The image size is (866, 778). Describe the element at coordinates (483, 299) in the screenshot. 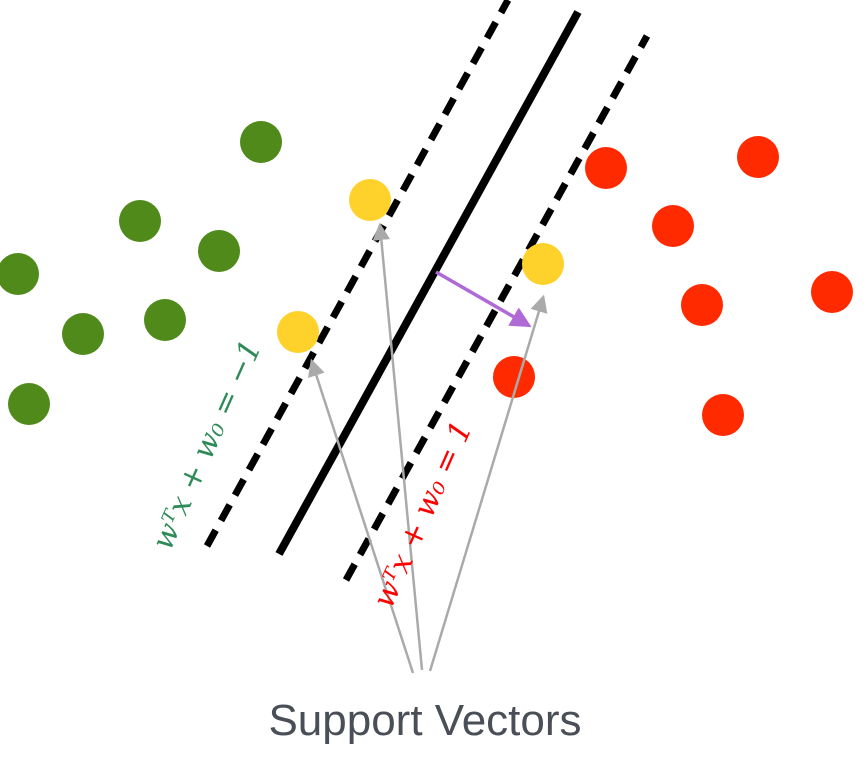

I see `normal-vector-arrow` at that location.